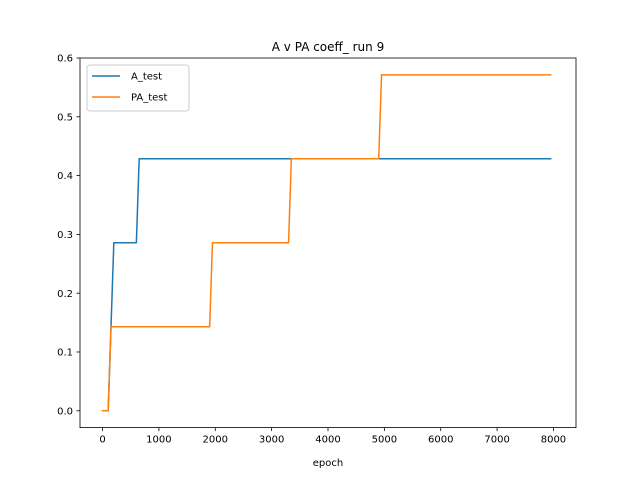 This screenshot has height=480, width=640. What do you see at coordinates (384, 440) in the screenshot?
I see `x-tick-label: 5000` at bounding box center [384, 440].